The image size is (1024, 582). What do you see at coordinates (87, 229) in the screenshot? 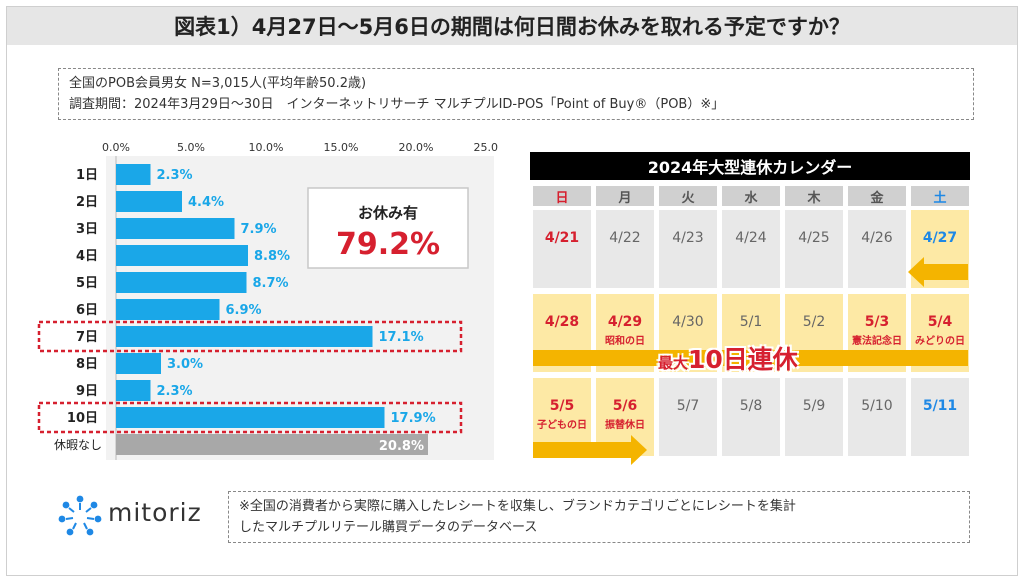
I see `category-label: 3日` at bounding box center [87, 229].